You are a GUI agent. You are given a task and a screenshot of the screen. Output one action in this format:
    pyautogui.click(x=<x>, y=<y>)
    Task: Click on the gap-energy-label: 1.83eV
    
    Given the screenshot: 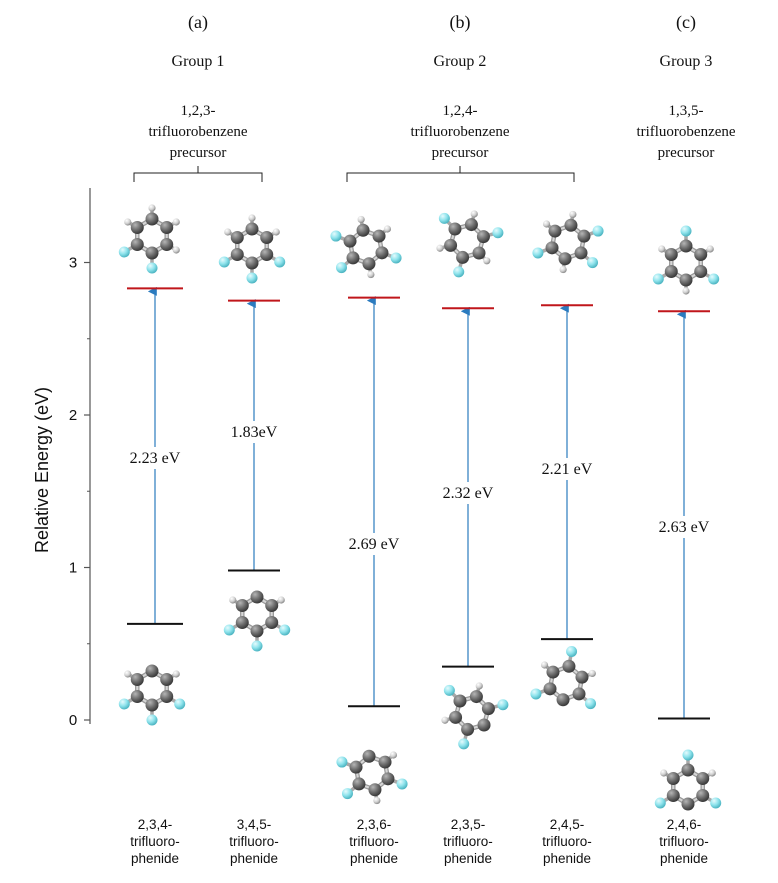 What is the action you would take?
    pyautogui.click(x=254, y=432)
    